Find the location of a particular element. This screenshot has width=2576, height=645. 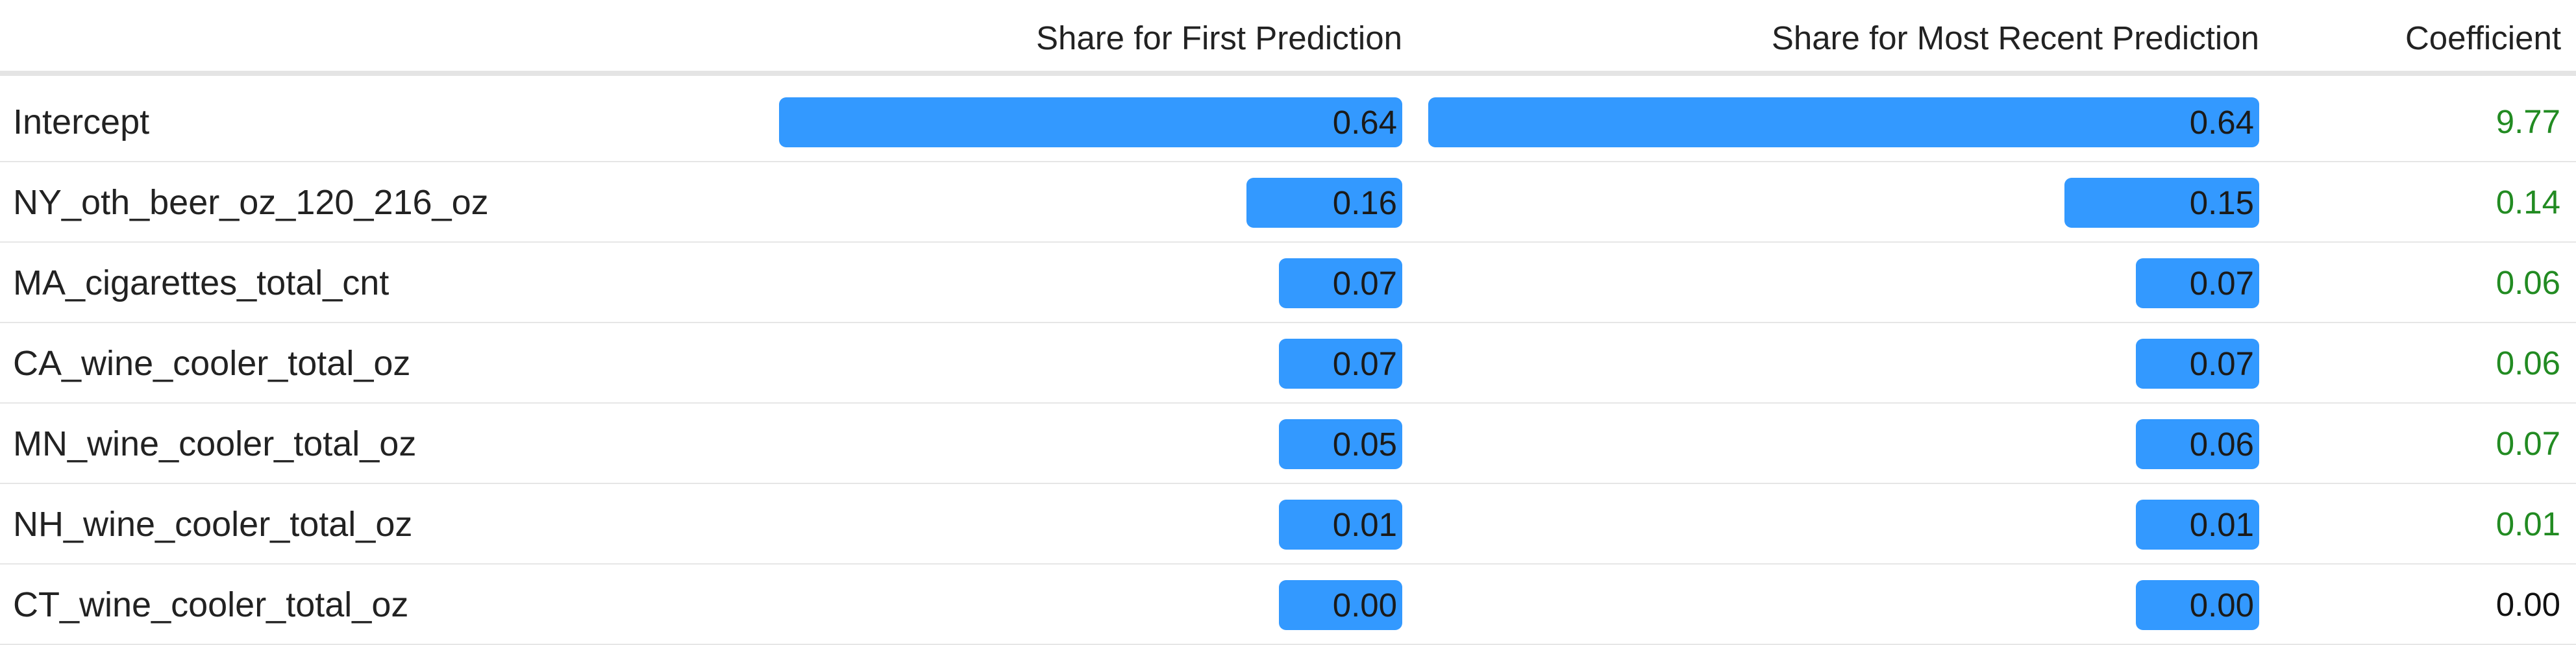

coefficient-value: 0.01 is located at coordinates (2528, 523).